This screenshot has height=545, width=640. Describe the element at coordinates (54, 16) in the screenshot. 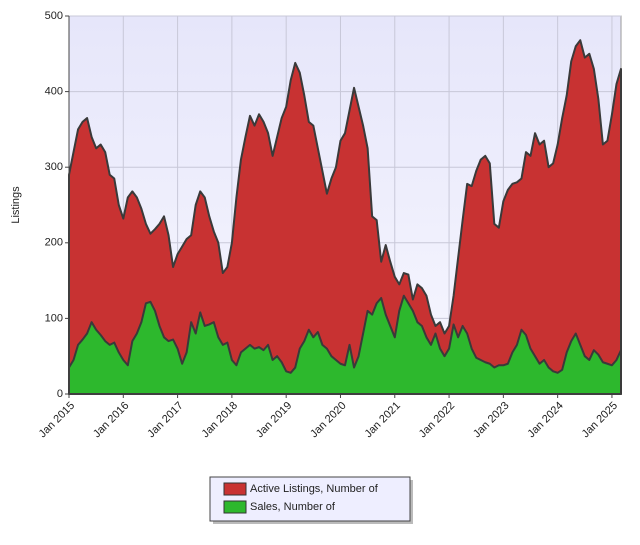

I see `y-tick-label: 500` at that location.